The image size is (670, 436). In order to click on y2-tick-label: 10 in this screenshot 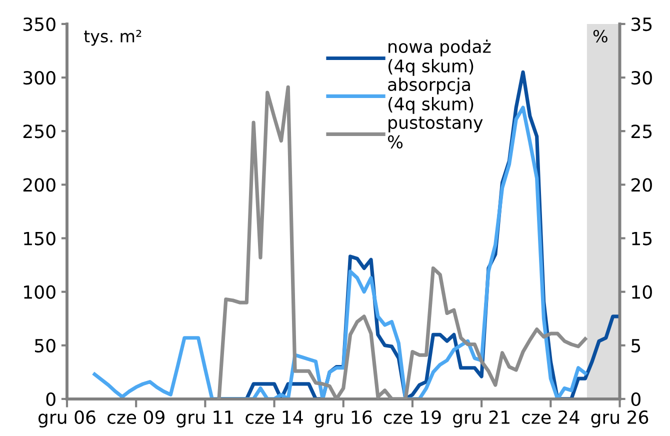, I will do `click(642, 292)`.